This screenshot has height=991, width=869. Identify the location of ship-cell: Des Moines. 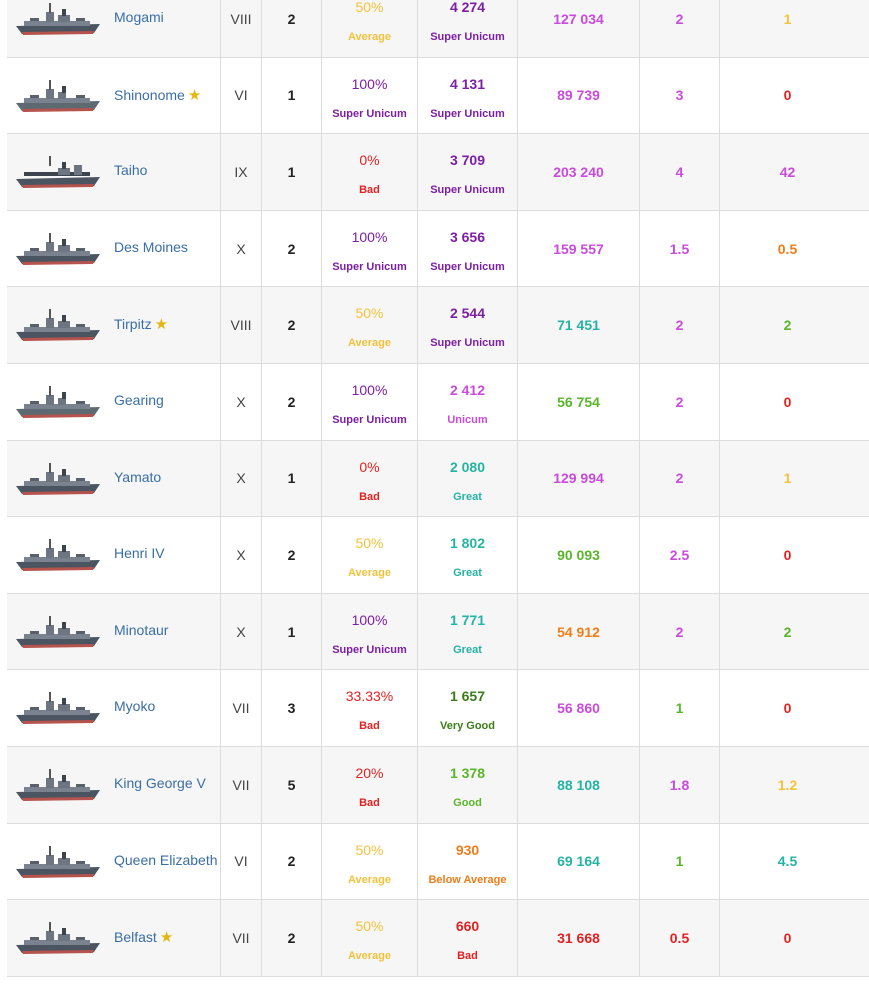
(114, 248).